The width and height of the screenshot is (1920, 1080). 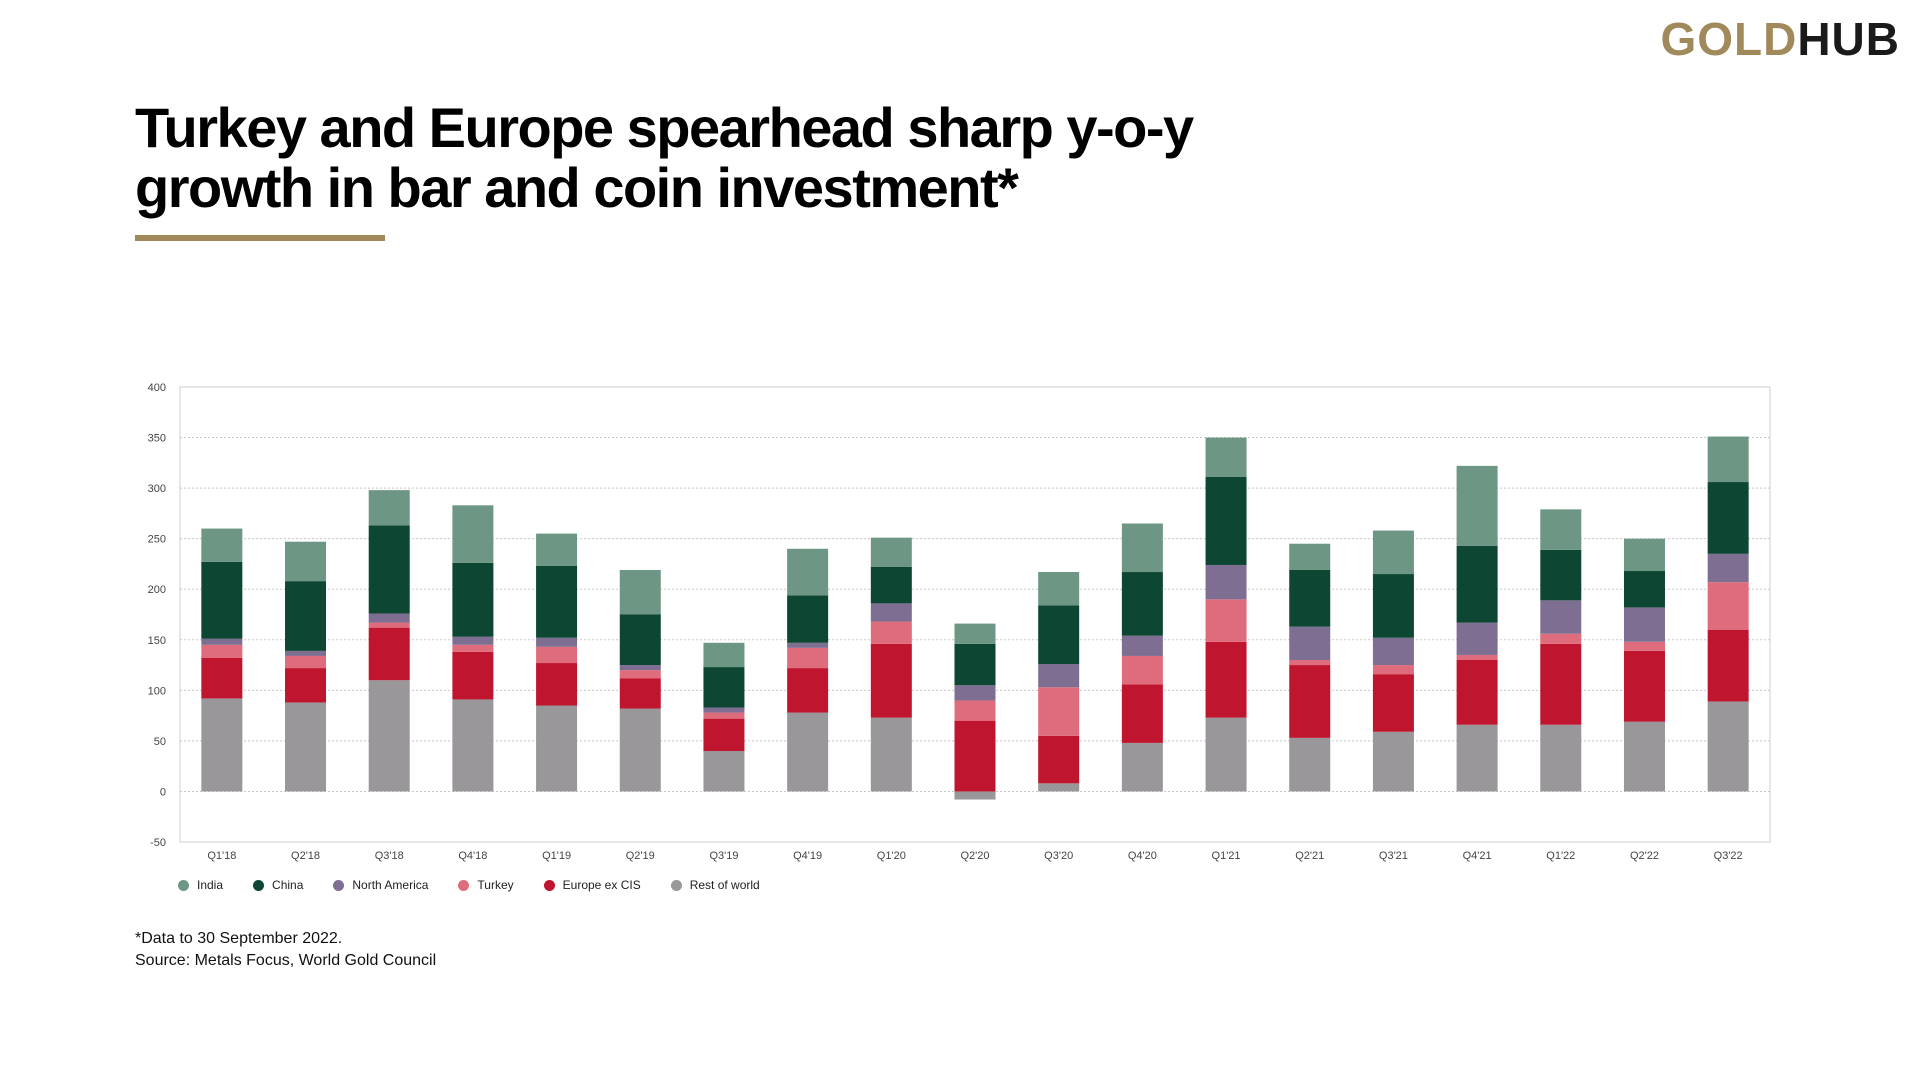 What do you see at coordinates (1848, 39) in the screenshot?
I see `logo-hub-text: HUB` at bounding box center [1848, 39].